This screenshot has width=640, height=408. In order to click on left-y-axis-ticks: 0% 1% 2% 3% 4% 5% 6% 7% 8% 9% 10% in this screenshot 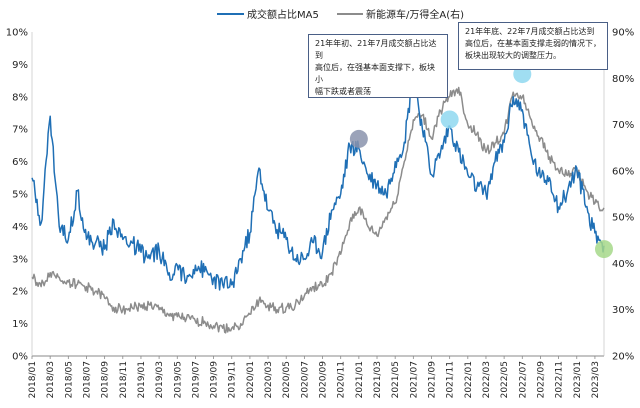, I will do `click(17, 195)`.